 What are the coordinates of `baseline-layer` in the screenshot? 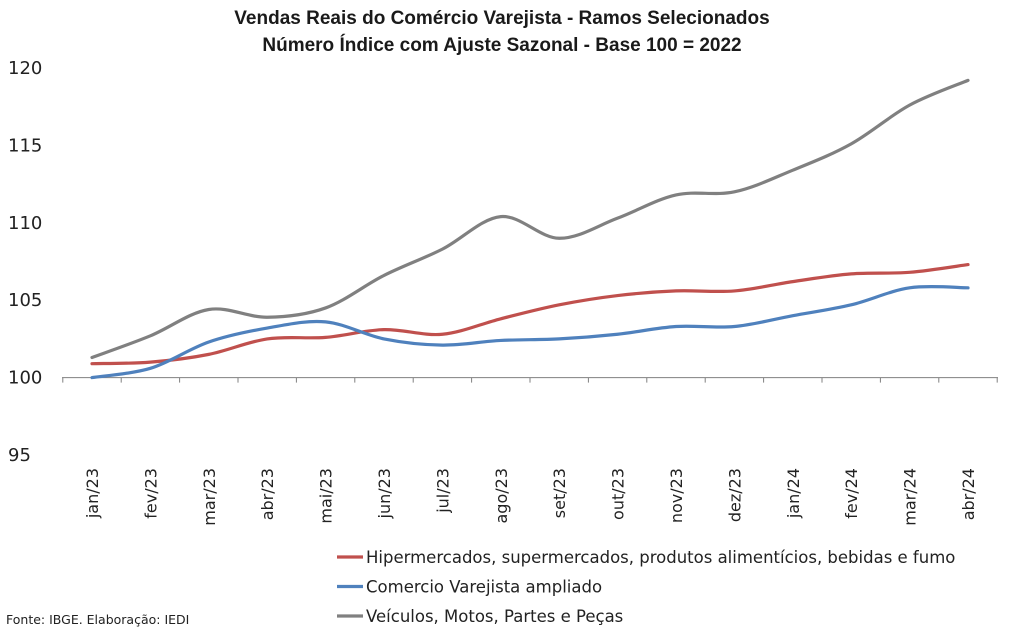 It's located at (530, 380).